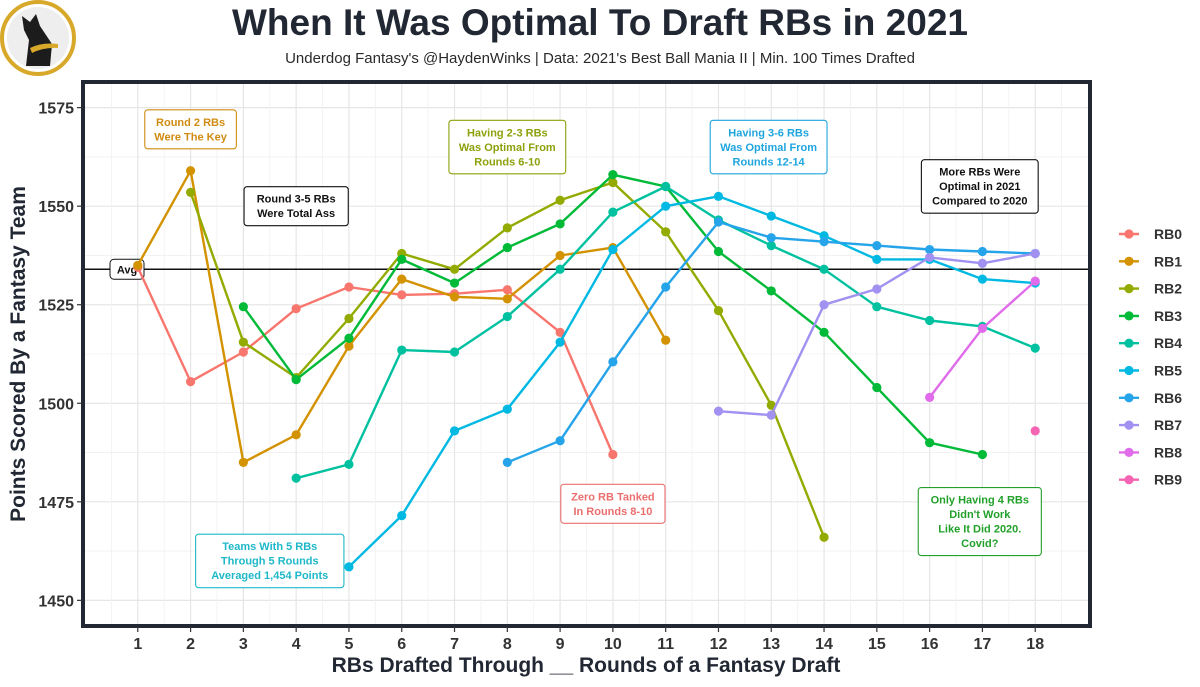  Describe the element at coordinates (613, 497) in the screenshot. I see `annotation-text: Zero RB Tanked` at that location.